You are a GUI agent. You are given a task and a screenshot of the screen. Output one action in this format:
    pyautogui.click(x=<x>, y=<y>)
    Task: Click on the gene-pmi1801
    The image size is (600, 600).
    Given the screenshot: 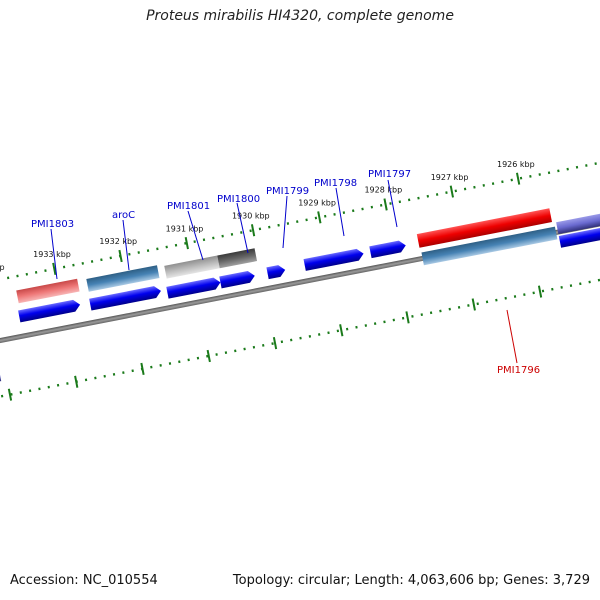 What is the action you would take?
    pyautogui.click(x=192, y=267)
    